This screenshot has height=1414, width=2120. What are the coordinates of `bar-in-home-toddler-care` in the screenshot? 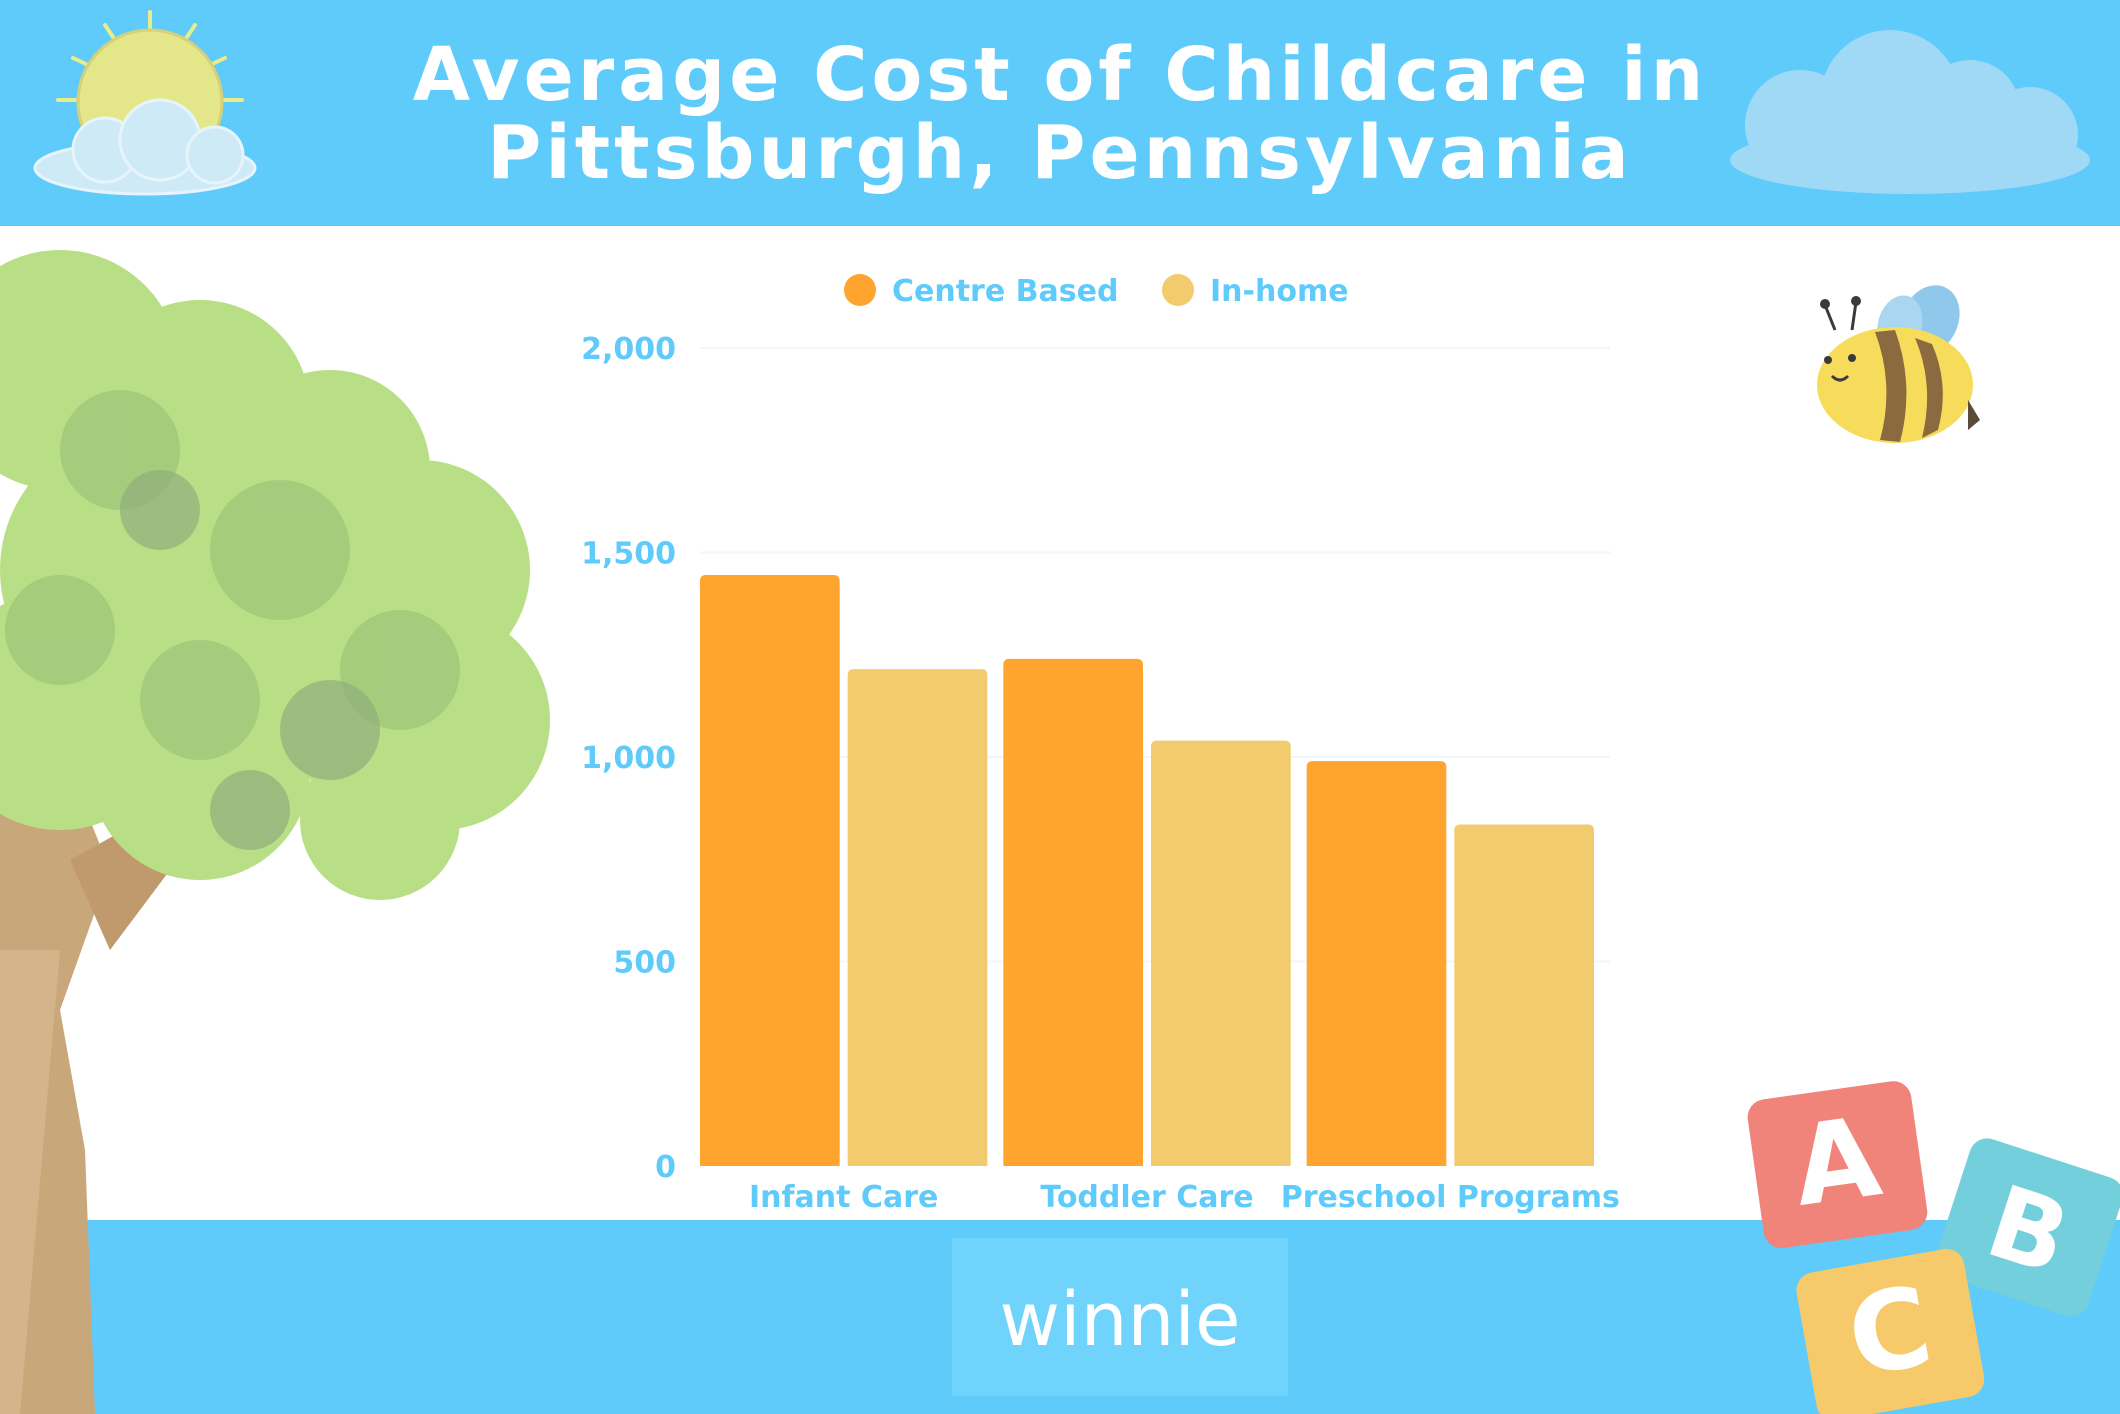 It's located at (1221, 953).